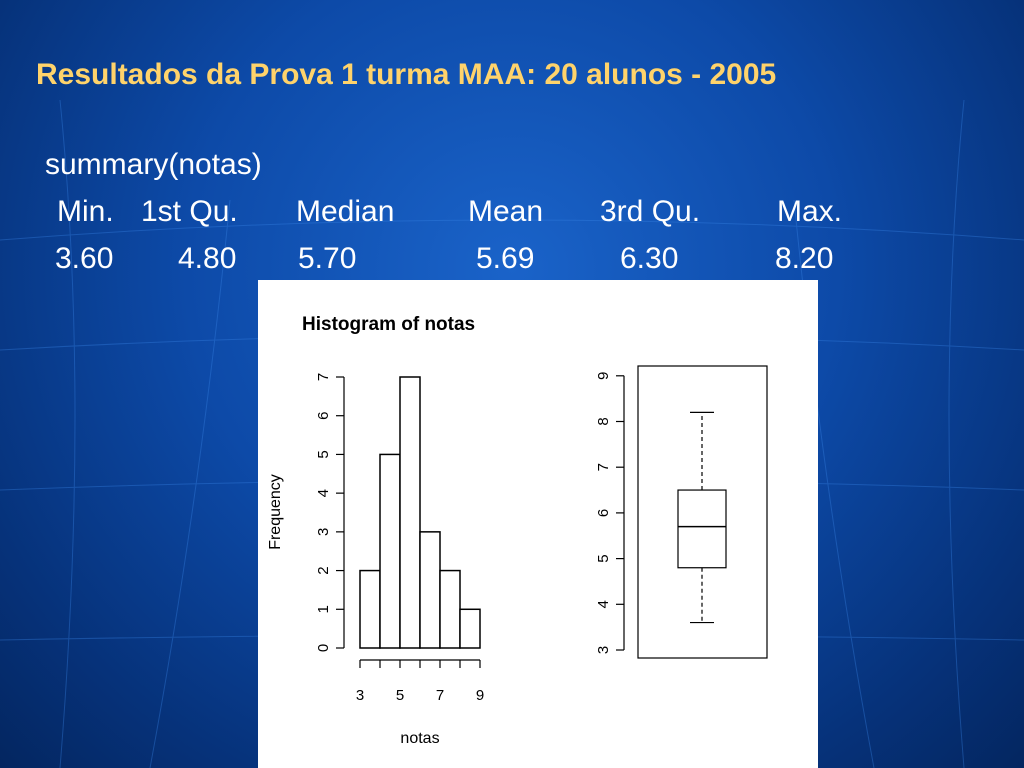 The height and width of the screenshot is (768, 1024). Describe the element at coordinates (603, 376) in the screenshot. I see `boxplot-y-tick-label: 9` at that location.